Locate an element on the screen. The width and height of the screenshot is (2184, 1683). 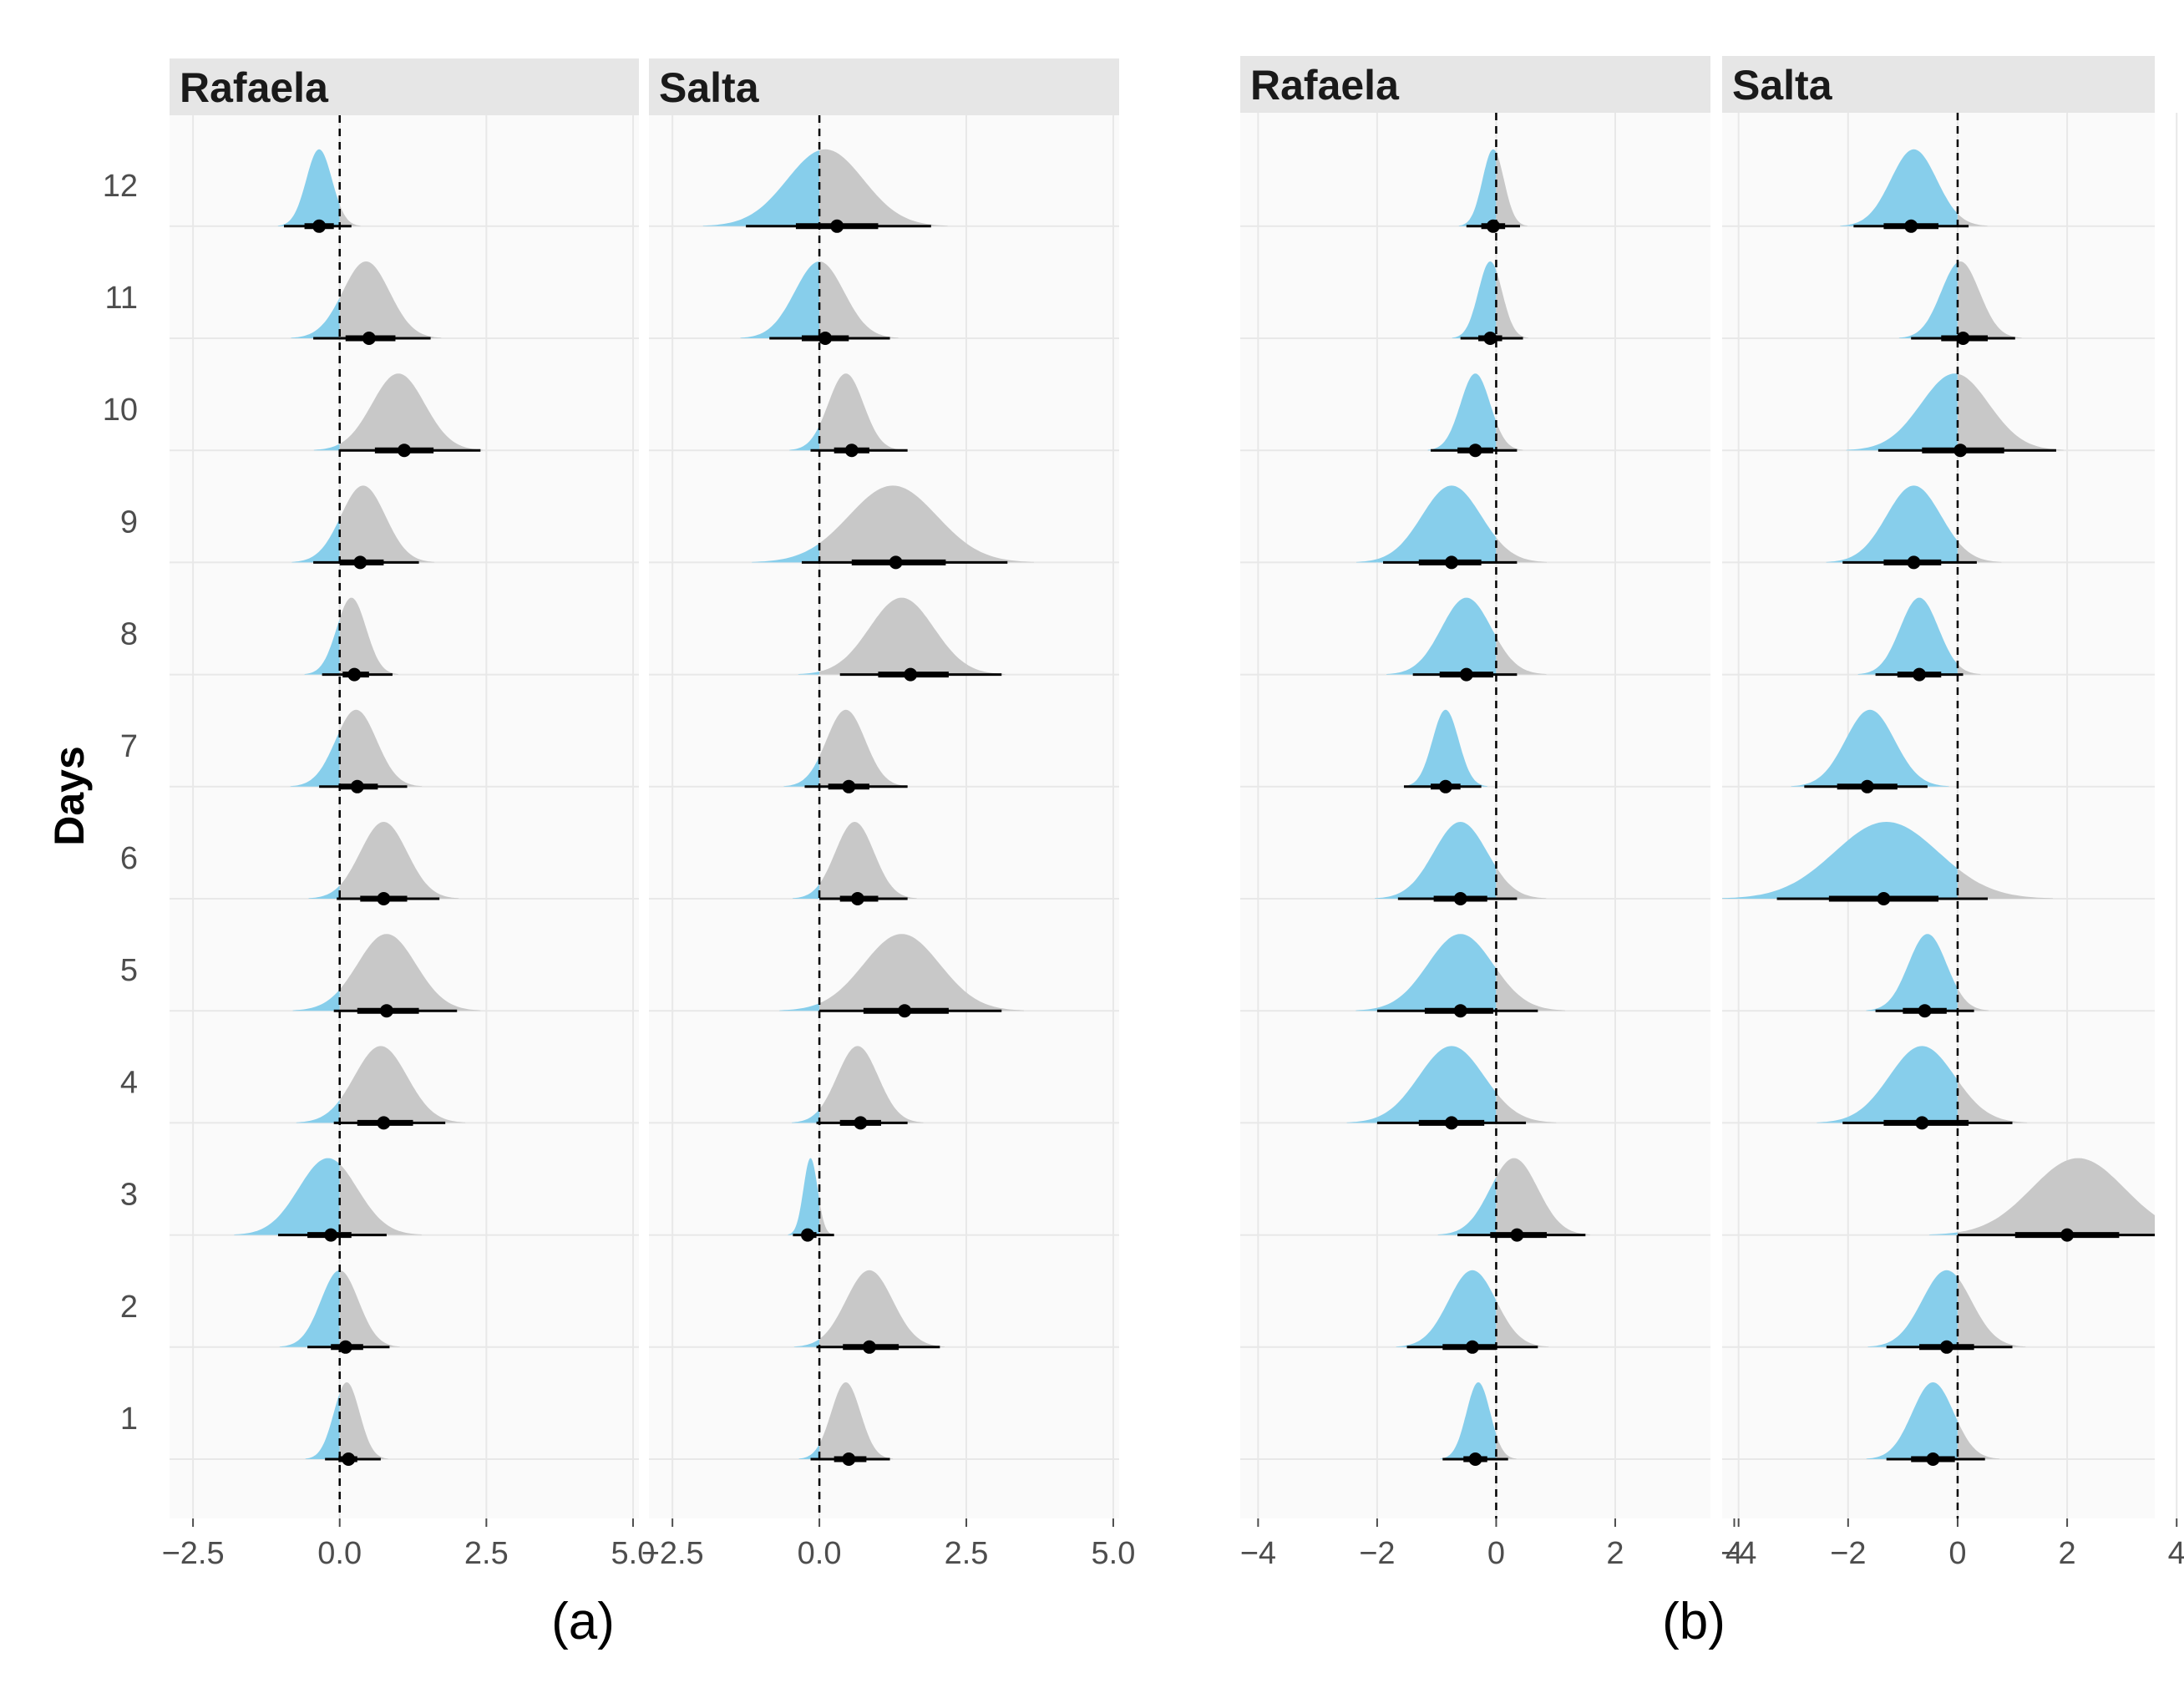
subfigure-label-b: (b) is located at coordinates (1693, 1621).